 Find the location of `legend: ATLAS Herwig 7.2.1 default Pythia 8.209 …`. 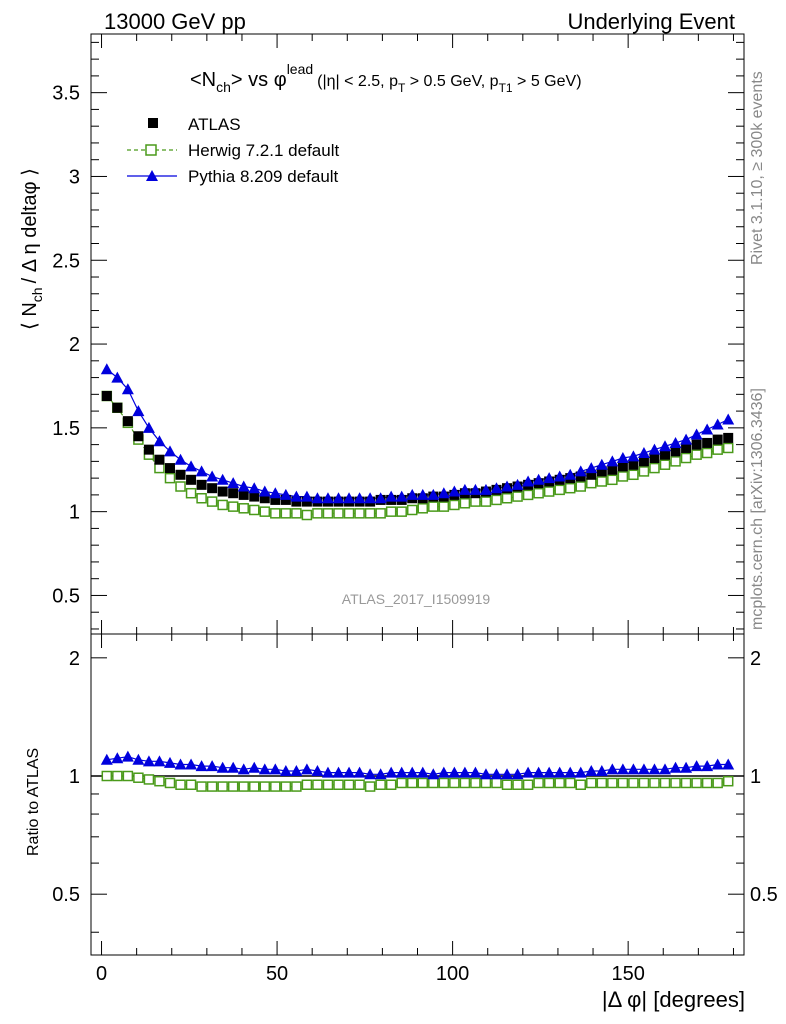

legend: ATLAS Herwig 7.2.1 default Pythia 8.209 … is located at coordinates (233, 150).